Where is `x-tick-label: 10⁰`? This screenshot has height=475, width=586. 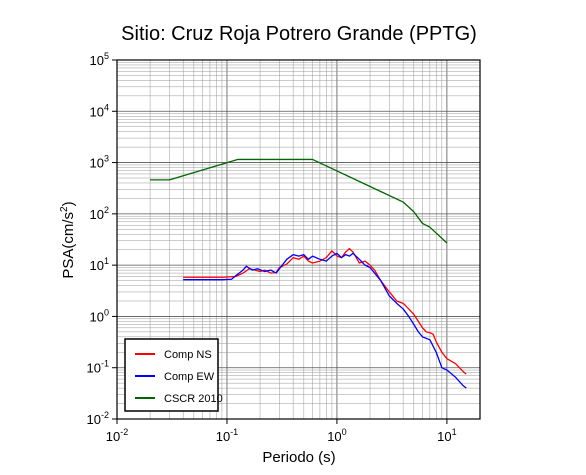 x-tick-label: 10⁰ is located at coordinates (336, 435).